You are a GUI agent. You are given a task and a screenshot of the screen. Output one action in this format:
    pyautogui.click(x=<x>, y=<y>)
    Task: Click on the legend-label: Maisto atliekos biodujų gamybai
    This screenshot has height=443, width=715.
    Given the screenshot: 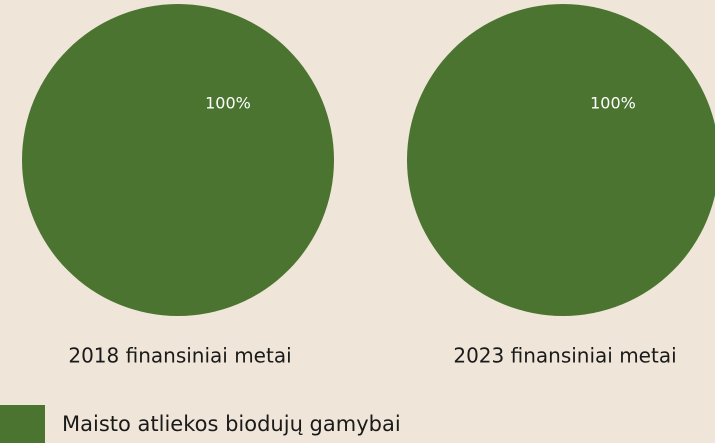 What is the action you would take?
    pyautogui.click(x=231, y=424)
    